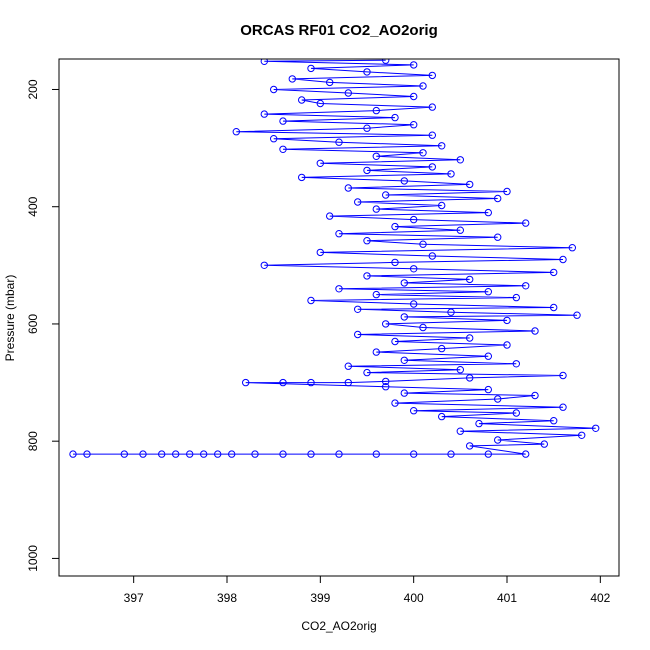 The width and height of the screenshot is (650, 650). I want to click on y-tick-label: 1000, so click(33, 558).